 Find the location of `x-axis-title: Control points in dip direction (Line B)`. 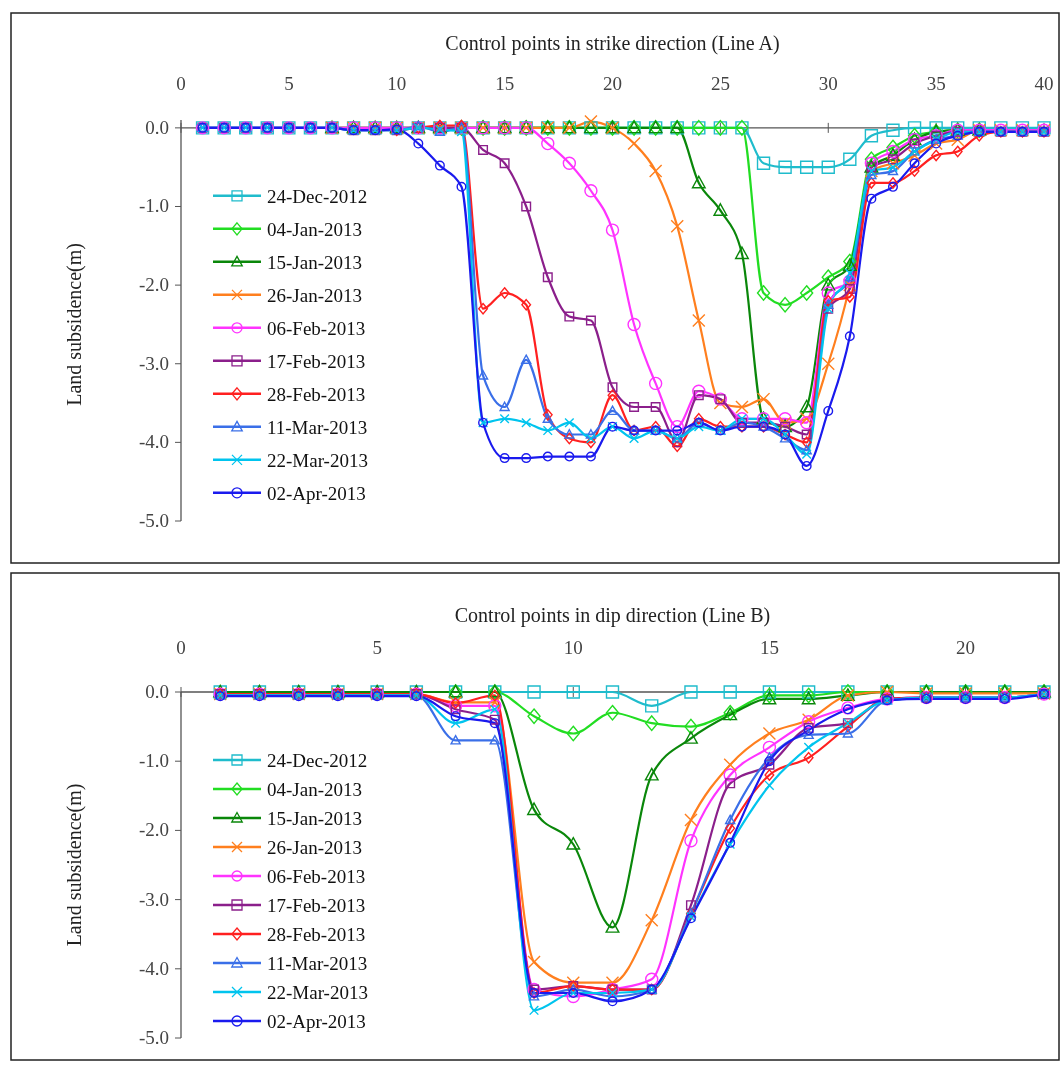

x-axis-title: Control points in dip direction (Line B) is located at coordinates (612, 615).